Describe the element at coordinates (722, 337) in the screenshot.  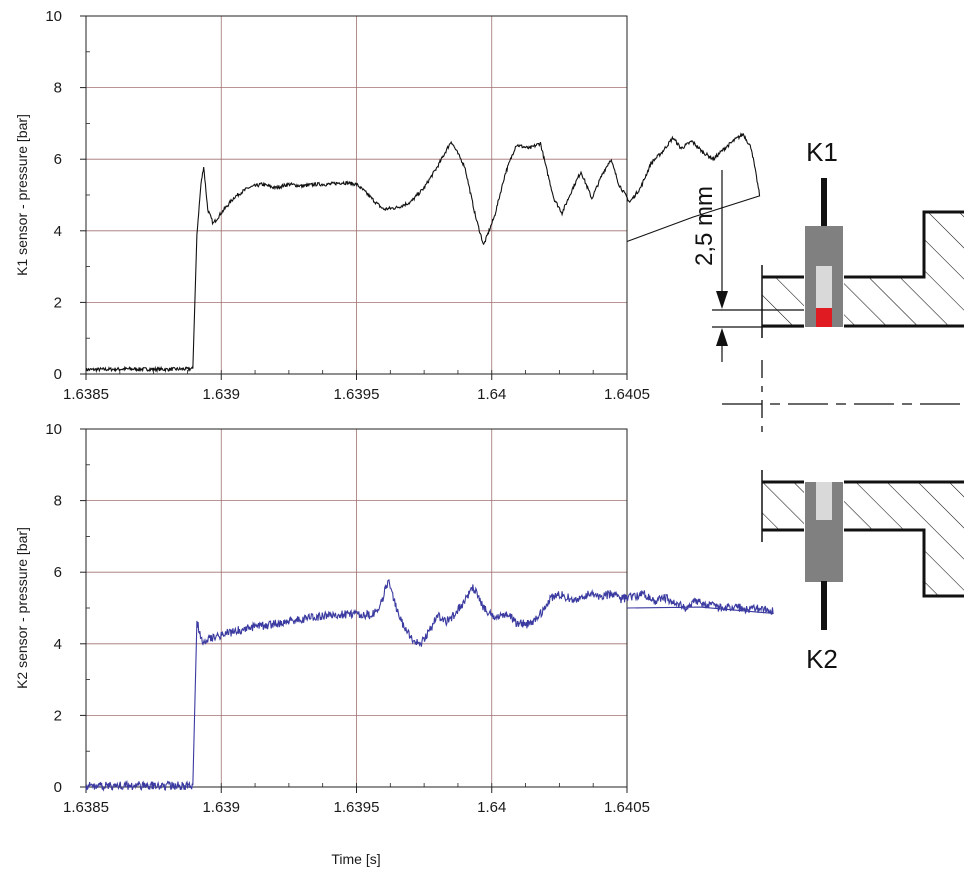
I see `dimension-arrow-up` at that location.